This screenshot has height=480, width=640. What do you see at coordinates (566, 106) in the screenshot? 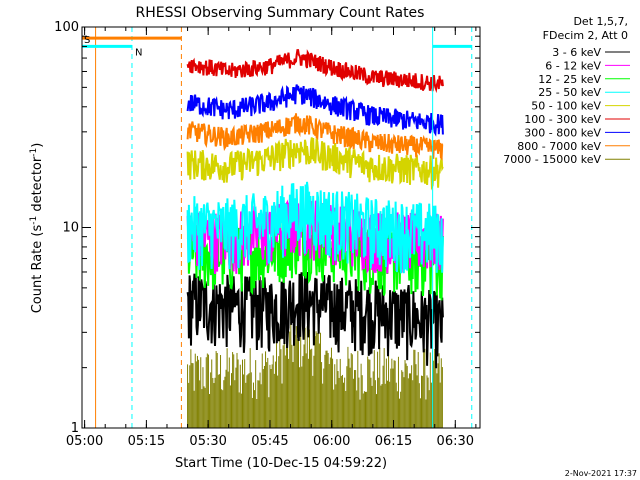
I see `legend-label: 50 - 100 keV` at bounding box center [566, 106].